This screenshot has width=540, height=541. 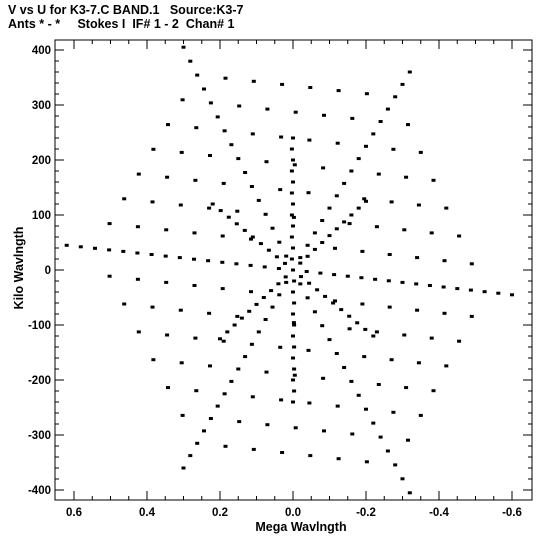 I want to click on y-tick-label: -400, so click(x=39, y=491).